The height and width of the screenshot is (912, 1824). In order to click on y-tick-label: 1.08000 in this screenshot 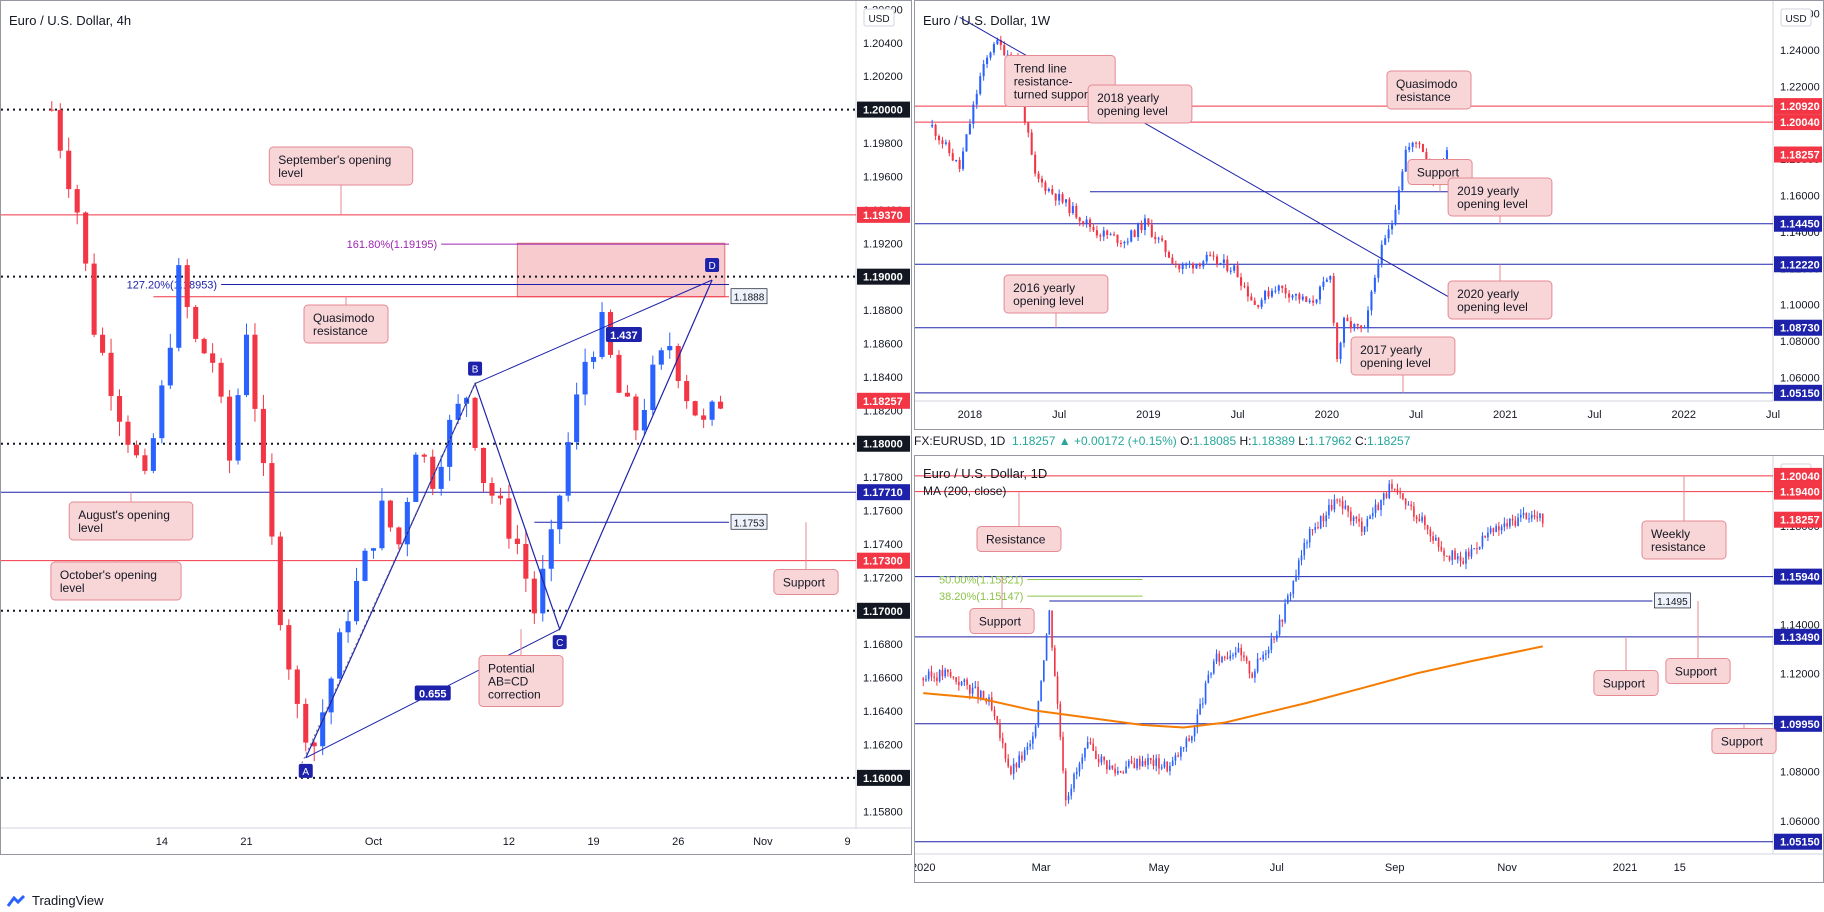, I will do `click(1800, 773)`.